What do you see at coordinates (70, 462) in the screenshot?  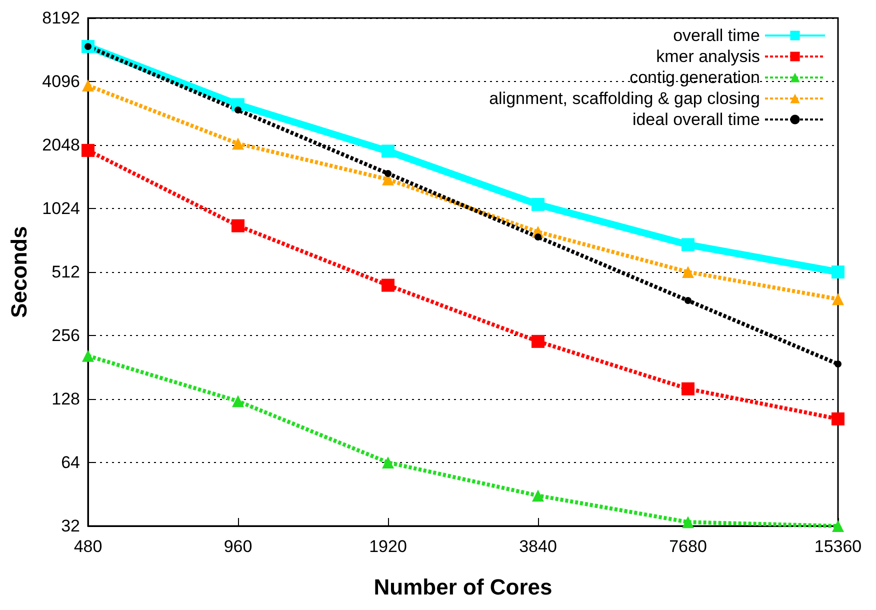 I see `y-tick-label: 64` at bounding box center [70, 462].